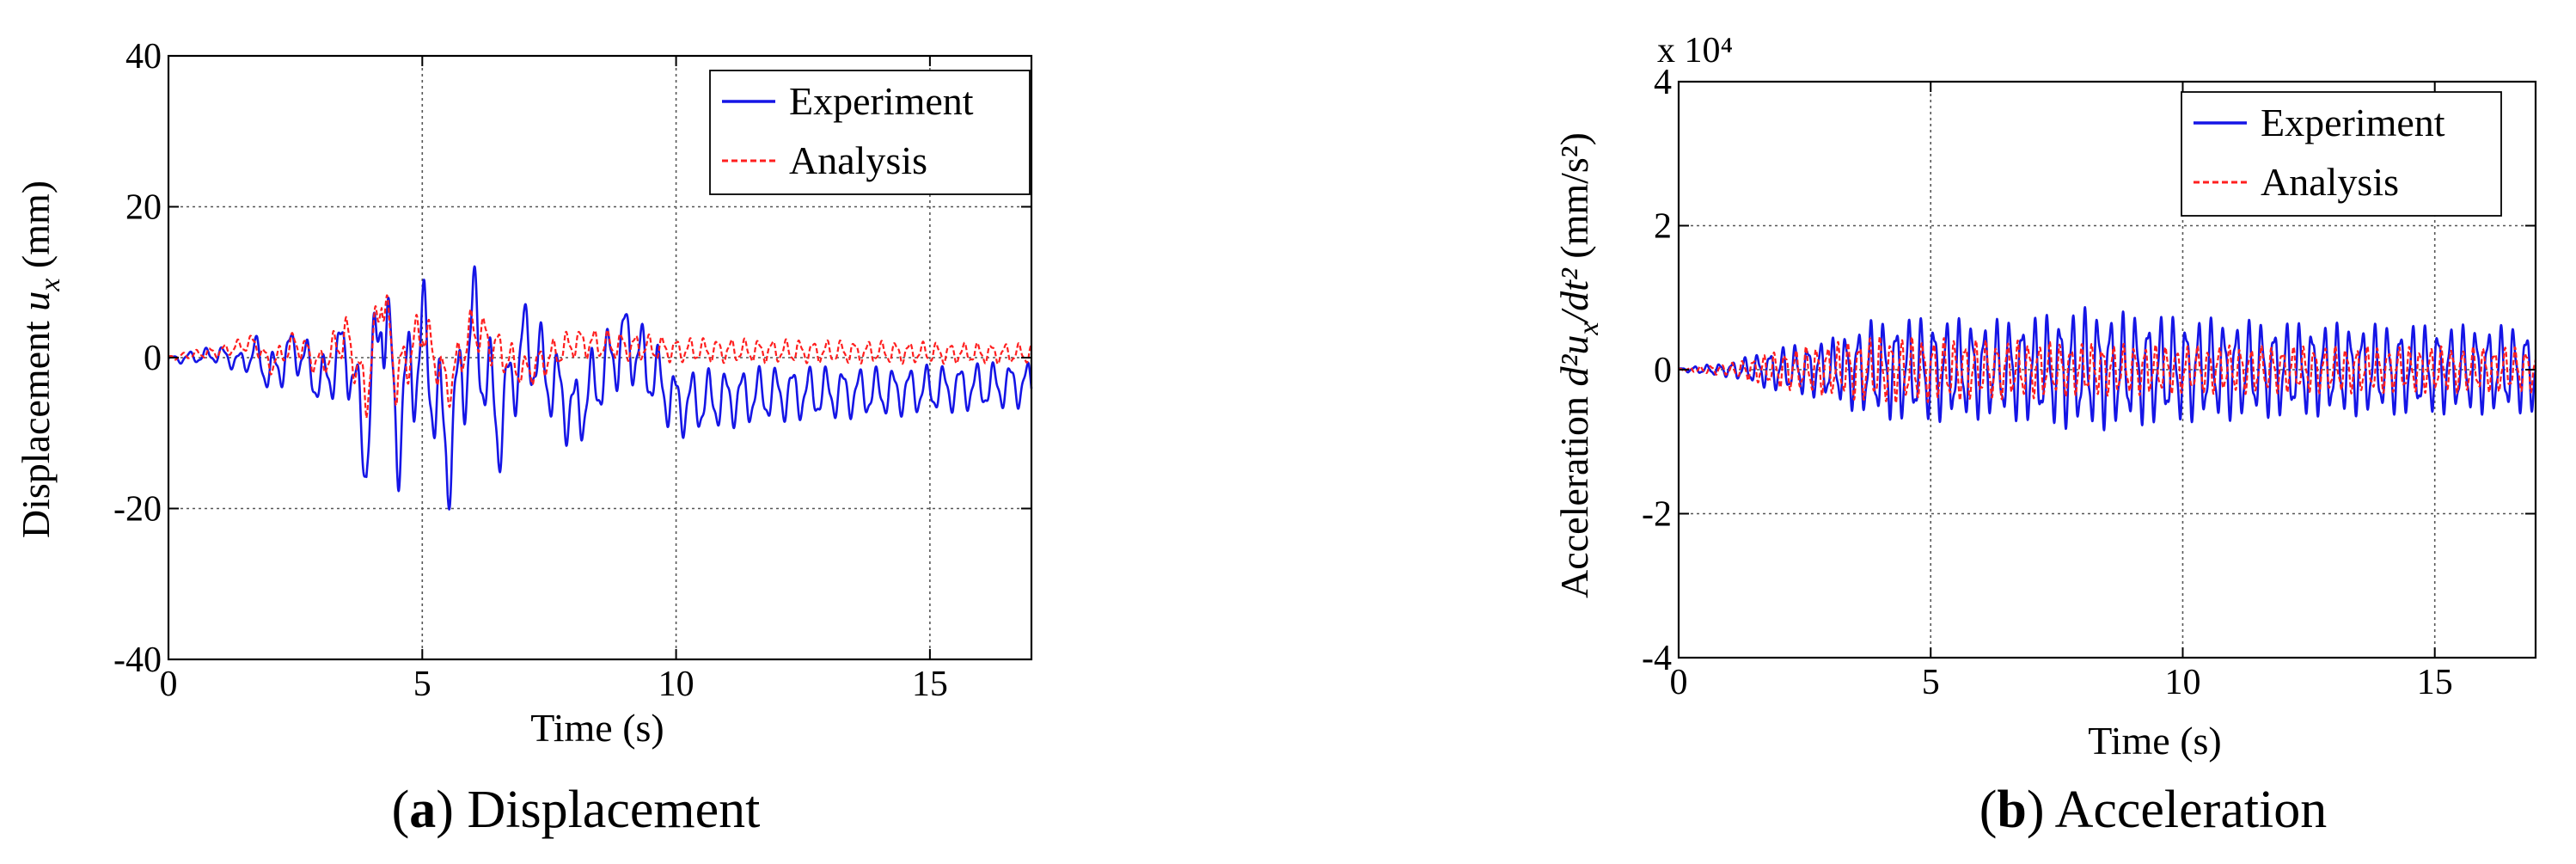 The height and width of the screenshot is (864, 2576). What do you see at coordinates (50, 285) in the screenshot?
I see `chart-a-ylabel-sub: x` at bounding box center [50, 285].